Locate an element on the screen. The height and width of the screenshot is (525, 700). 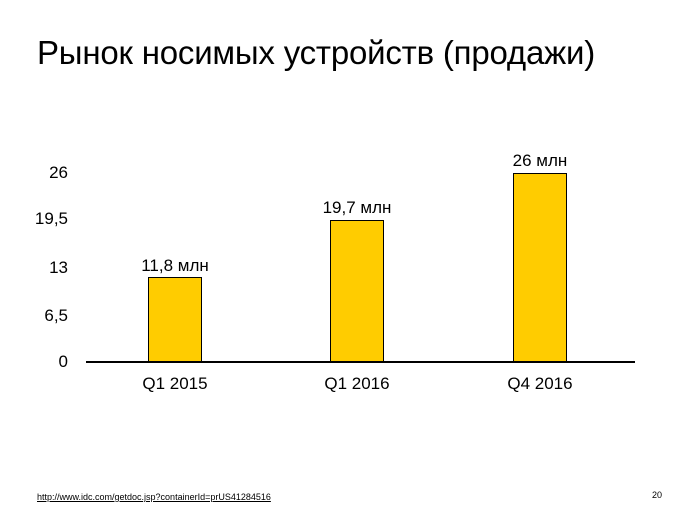
bar-q4-2016 is located at coordinates (540, 267).